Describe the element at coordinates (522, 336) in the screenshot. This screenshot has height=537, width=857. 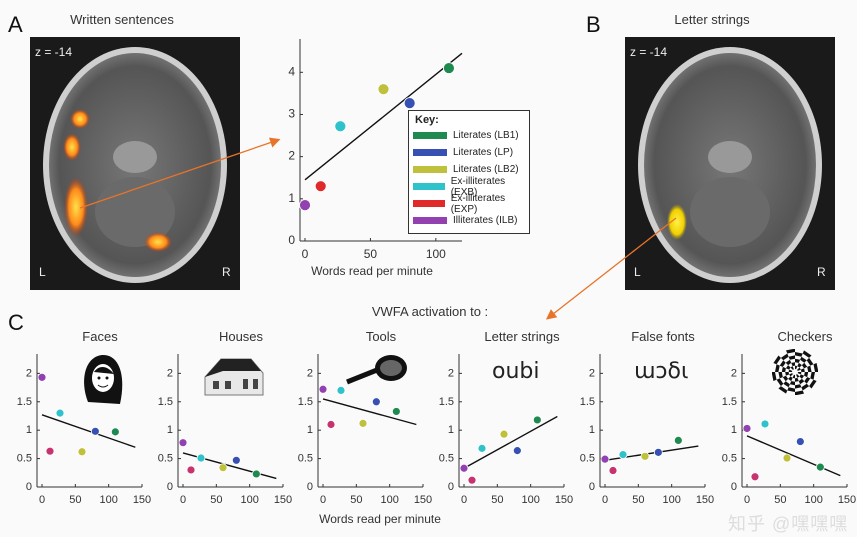
I see `subplot-title-letter-strings: Letter strings` at that location.